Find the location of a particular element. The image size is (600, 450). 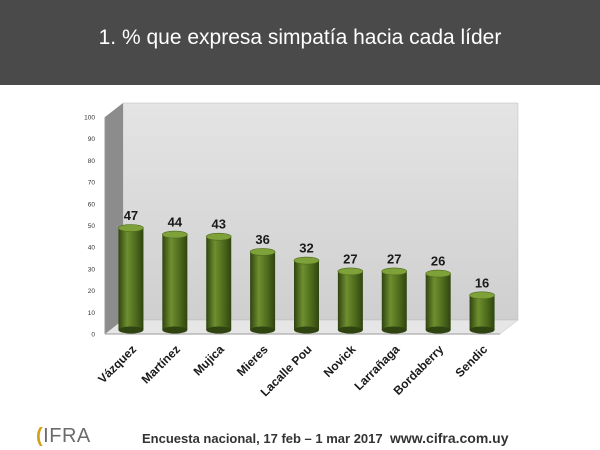

category-label: Mieres is located at coordinates (252, 360).